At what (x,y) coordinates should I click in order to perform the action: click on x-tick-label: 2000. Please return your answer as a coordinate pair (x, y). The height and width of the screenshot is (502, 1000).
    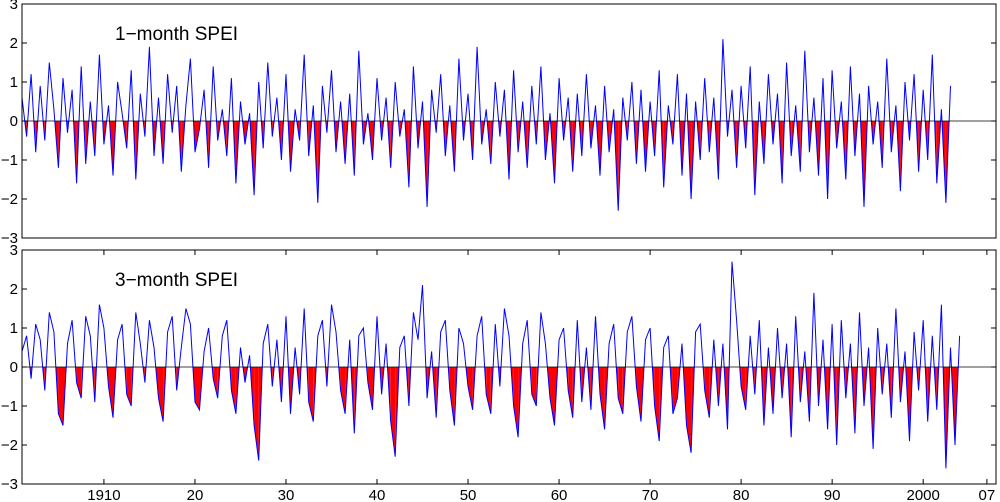
    Looking at the image, I should click on (922, 494).